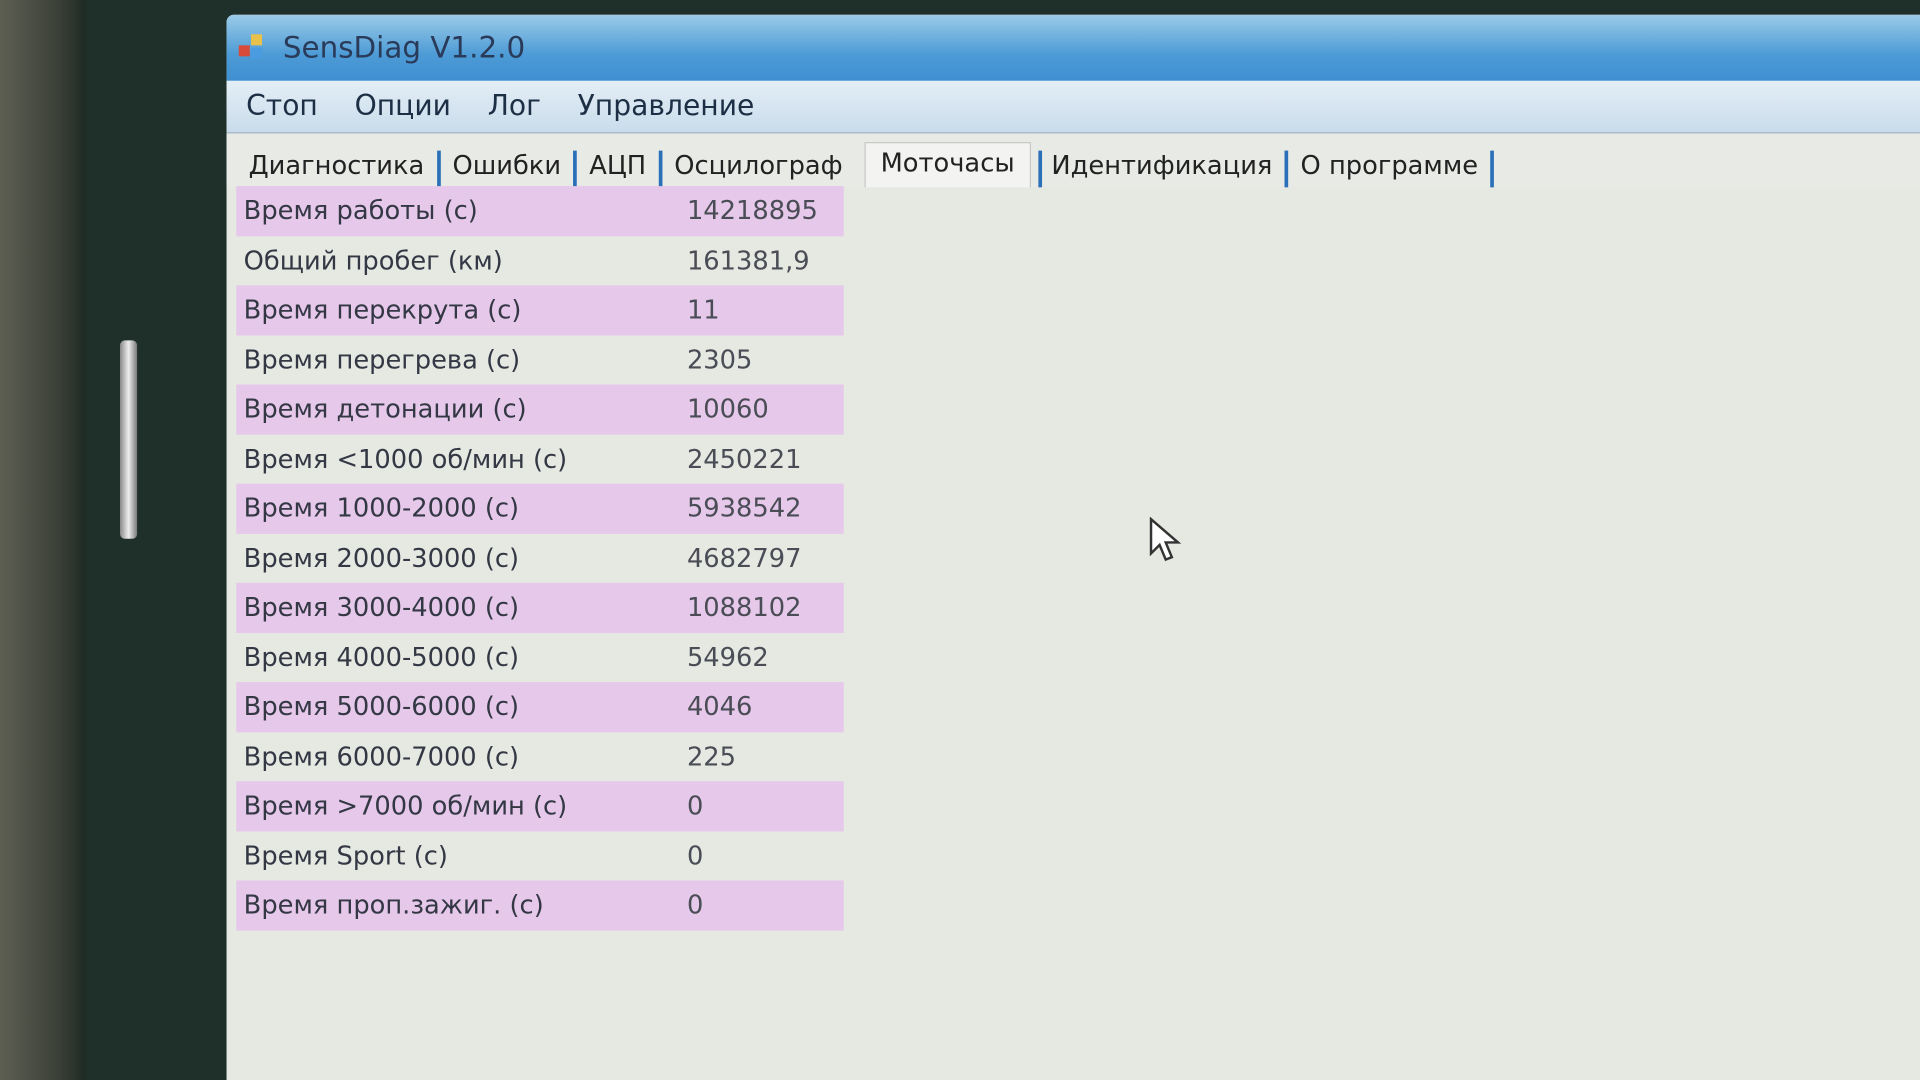 The image size is (1920, 1080). Describe the element at coordinates (748, 260) in the screenshot. I see `row-value: 161381,9` at that location.